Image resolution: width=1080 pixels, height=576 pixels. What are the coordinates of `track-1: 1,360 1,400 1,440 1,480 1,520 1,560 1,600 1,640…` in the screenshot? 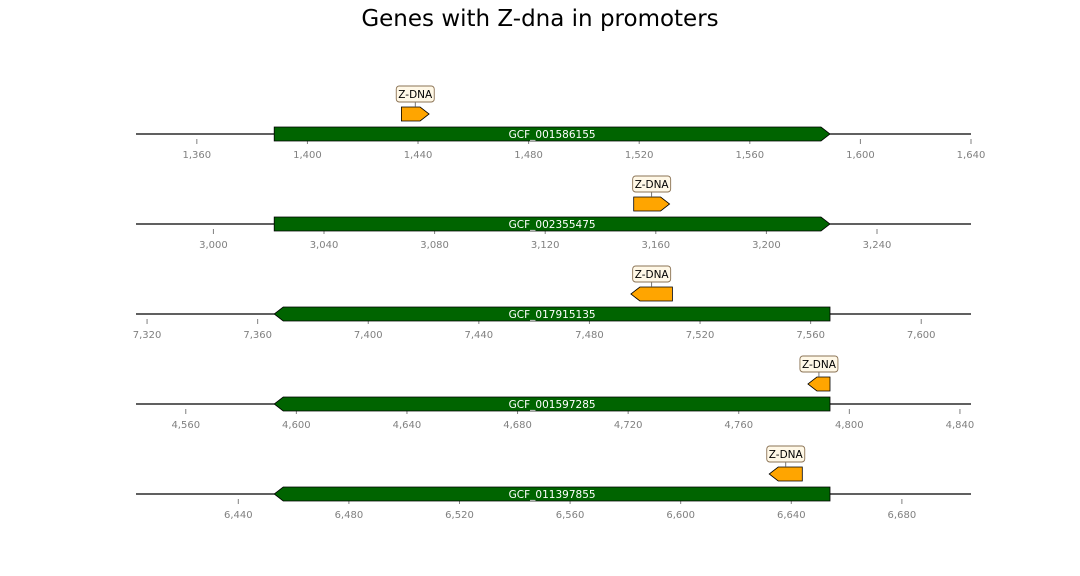 It's located at (561, 123).